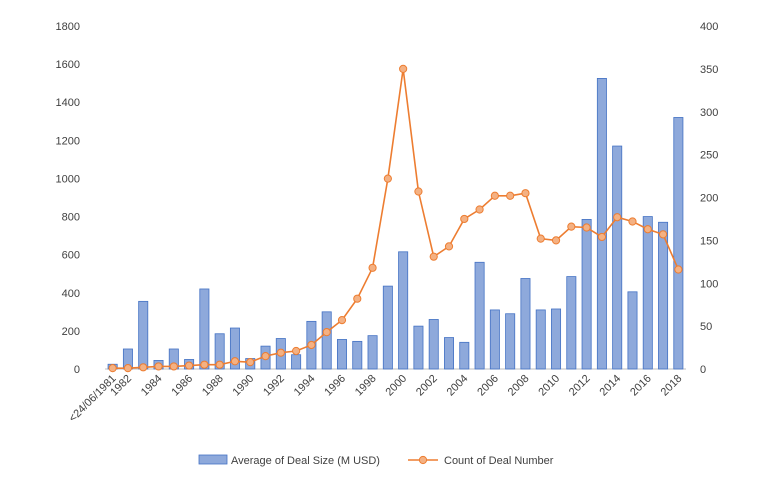  Describe the element at coordinates (611, 386) in the screenshot. I see `x-tick-label: 2014` at that location.